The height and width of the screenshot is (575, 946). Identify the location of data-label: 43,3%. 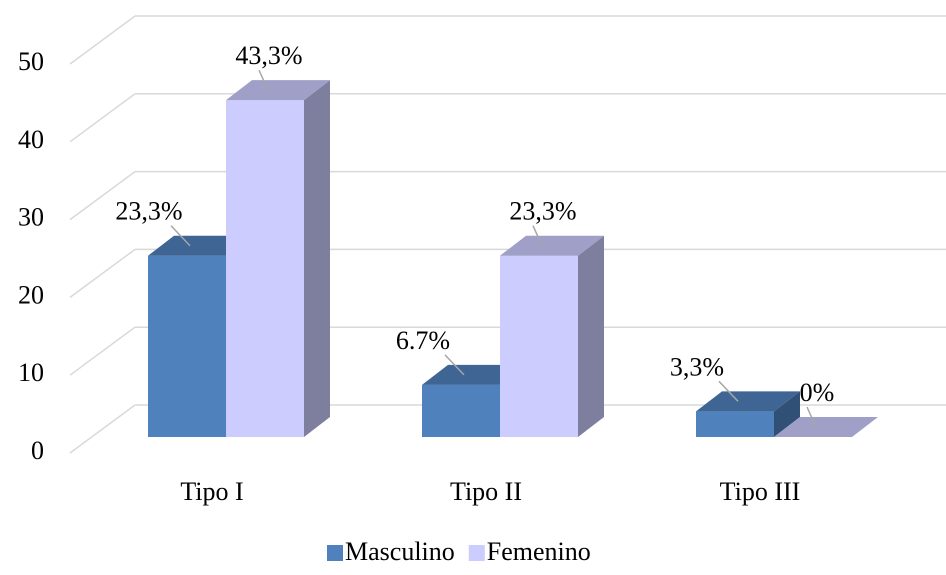
(268, 55).